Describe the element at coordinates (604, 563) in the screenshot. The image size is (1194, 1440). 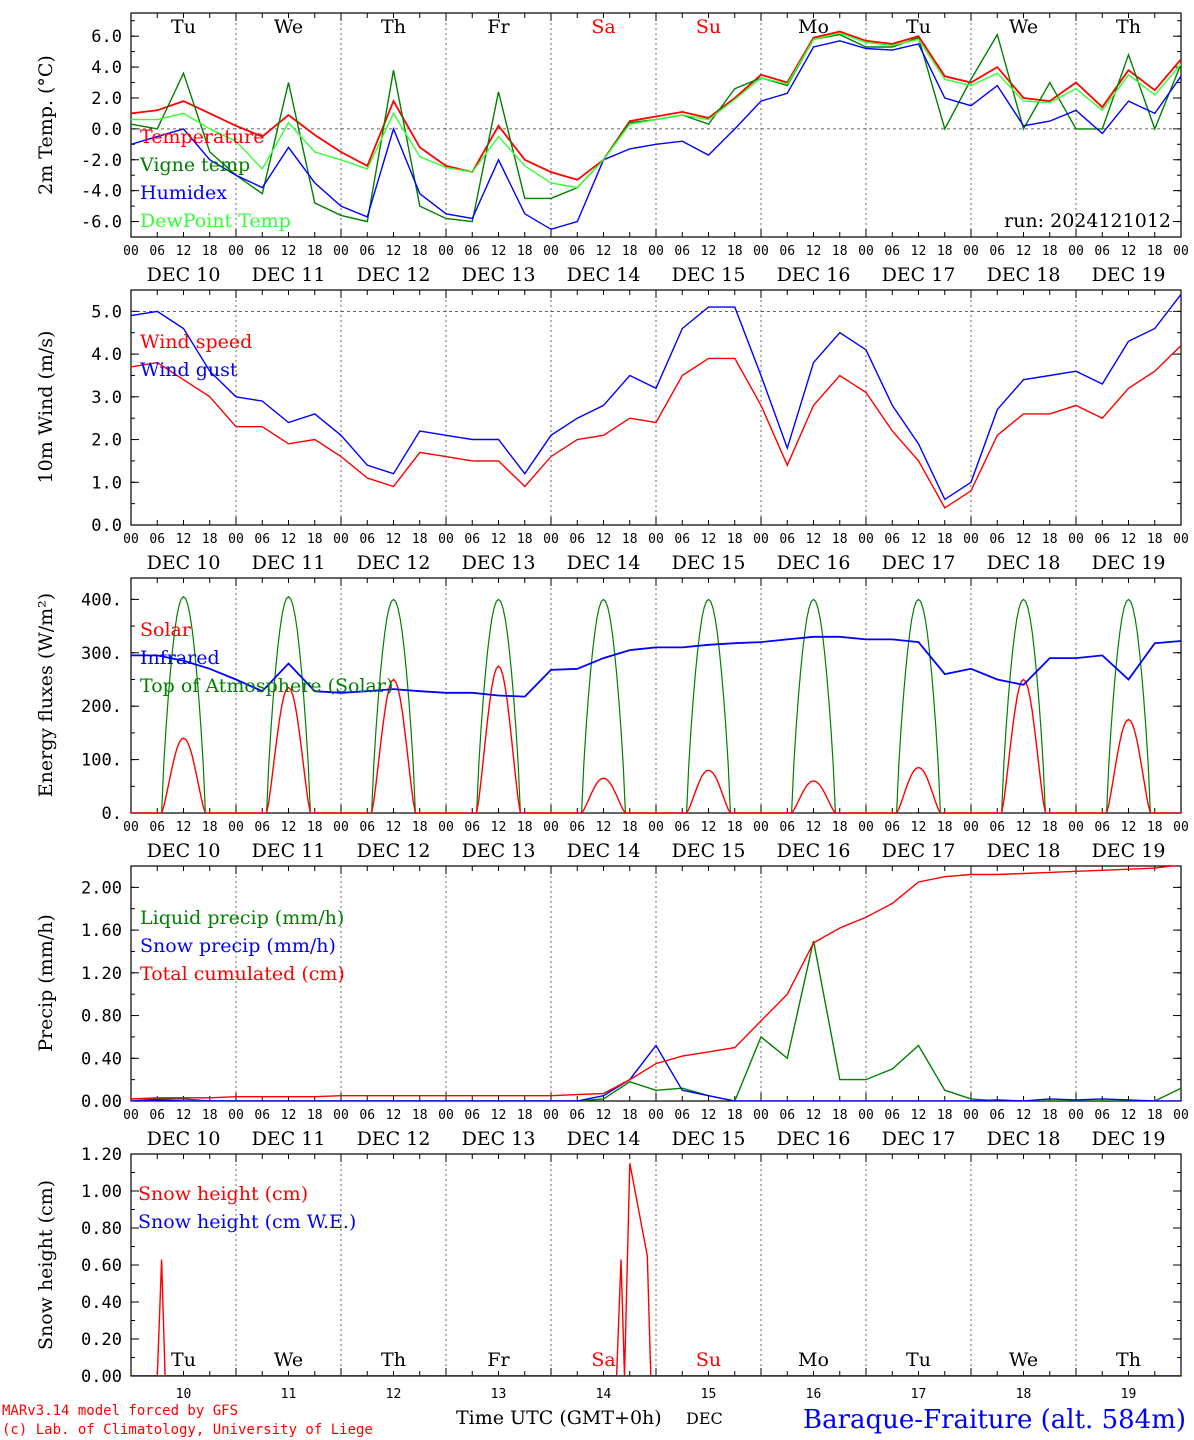
I see `day-label: DEC 14` at that location.